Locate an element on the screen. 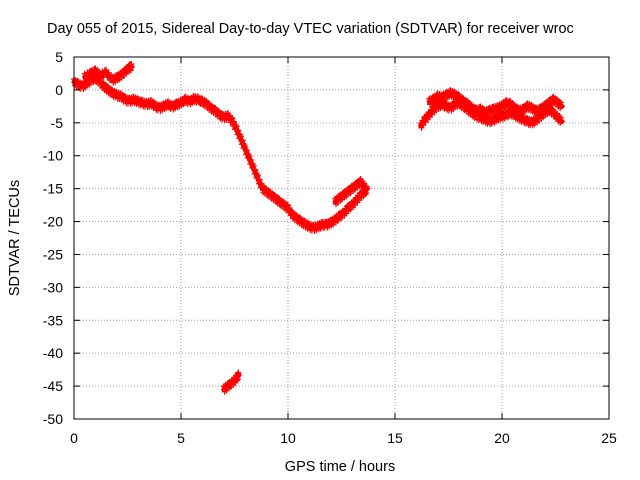 This screenshot has height=480, width=640. y-tick-label: -30 is located at coordinates (53, 287).